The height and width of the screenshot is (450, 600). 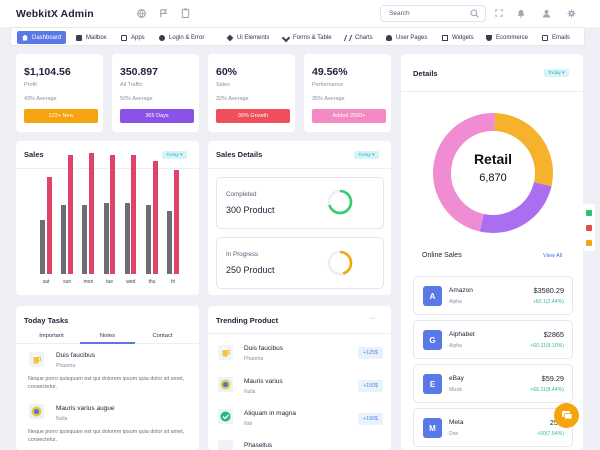 I want to click on nav-item-login-error: Login & Error, so click(x=181, y=37).